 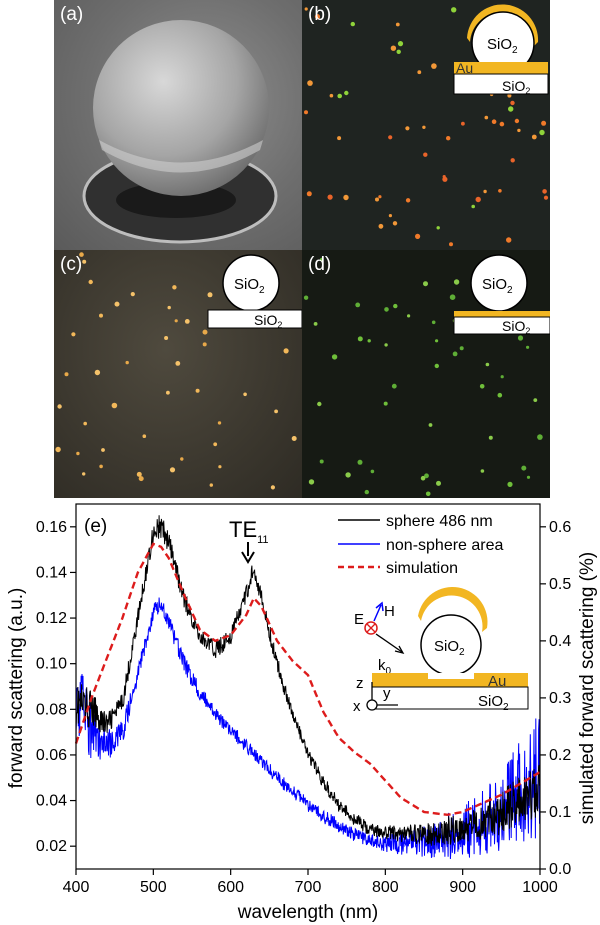 I want to click on x-tick-label: 1000, so click(x=540, y=887).